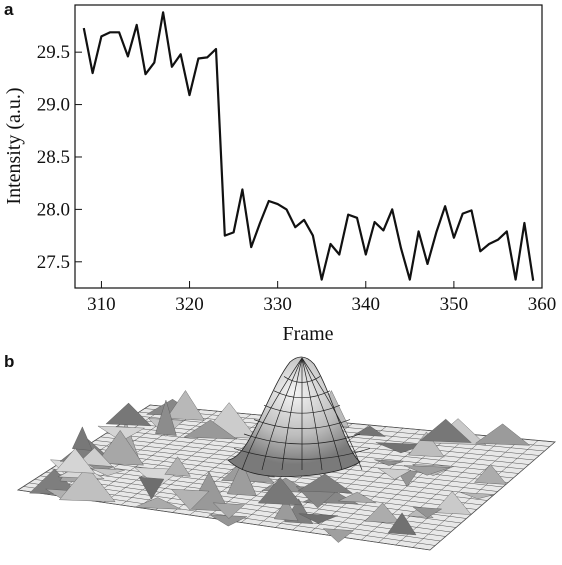  Describe the element at coordinates (53, 52) in the screenshot. I see `y-tick-label: 29.5` at that location.